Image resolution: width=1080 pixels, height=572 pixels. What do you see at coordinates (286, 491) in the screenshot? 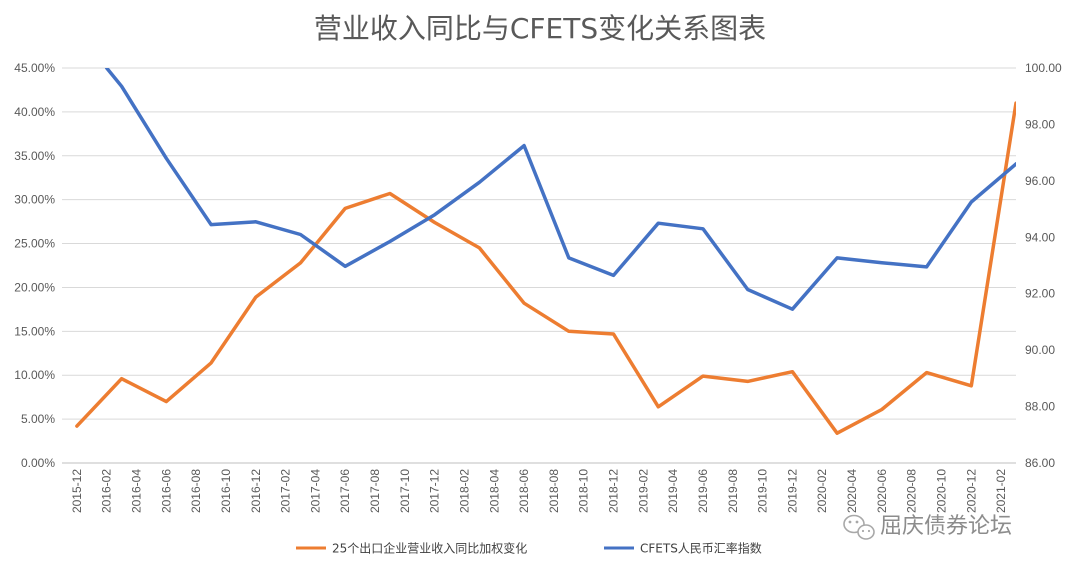
I see `x-tick-label: 2017-02` at bounding box center [286, 491].